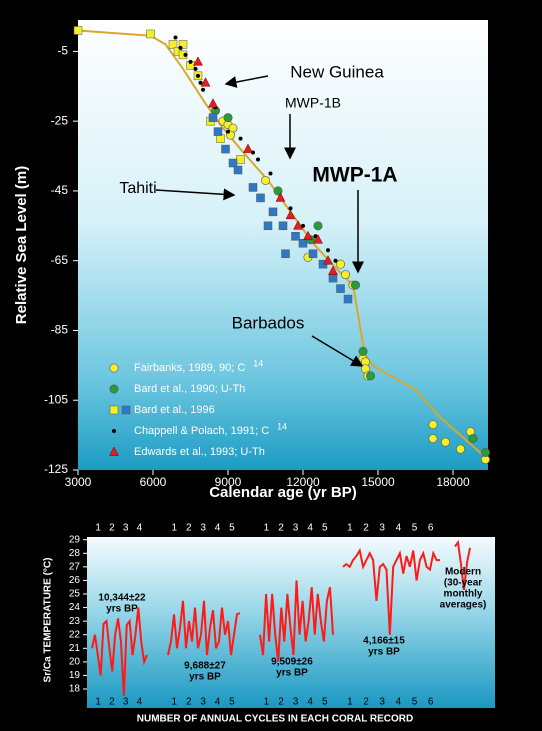 This screenshot has height=731, width=542. I want to click on x-tick-label: 3000, so click(78, 482).